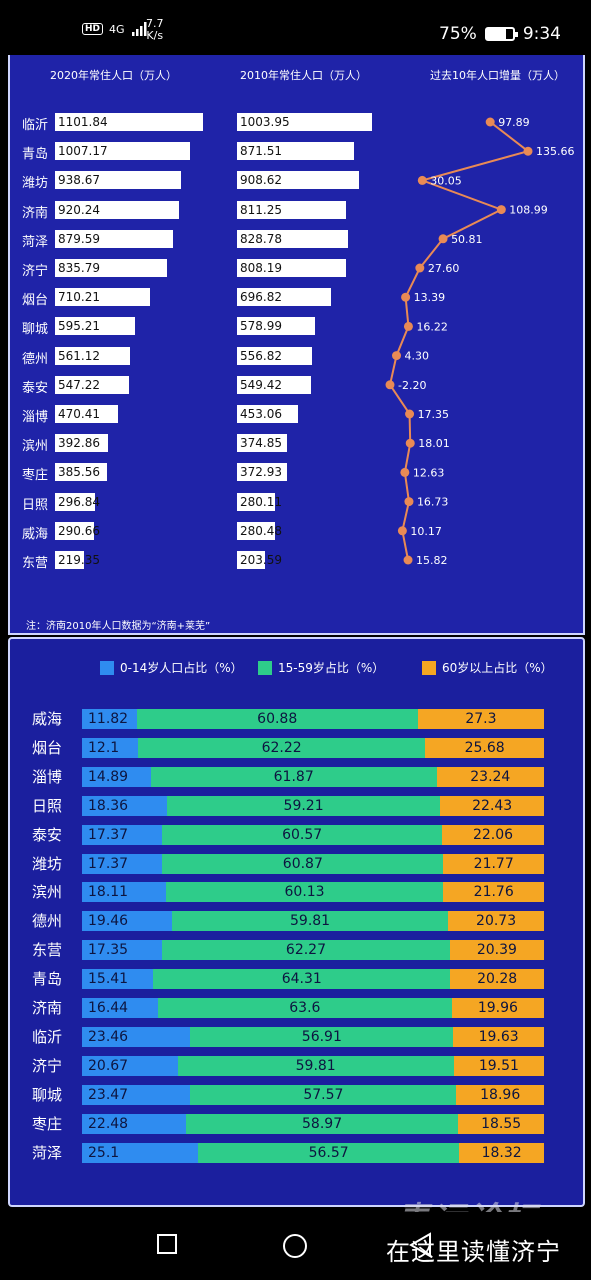 Image resolution: width=591 pixels, height=1280 pixels. Describe the element at coordinates (117, 209) in the screenshot. I see `bar-2020: 920.24` at that location.